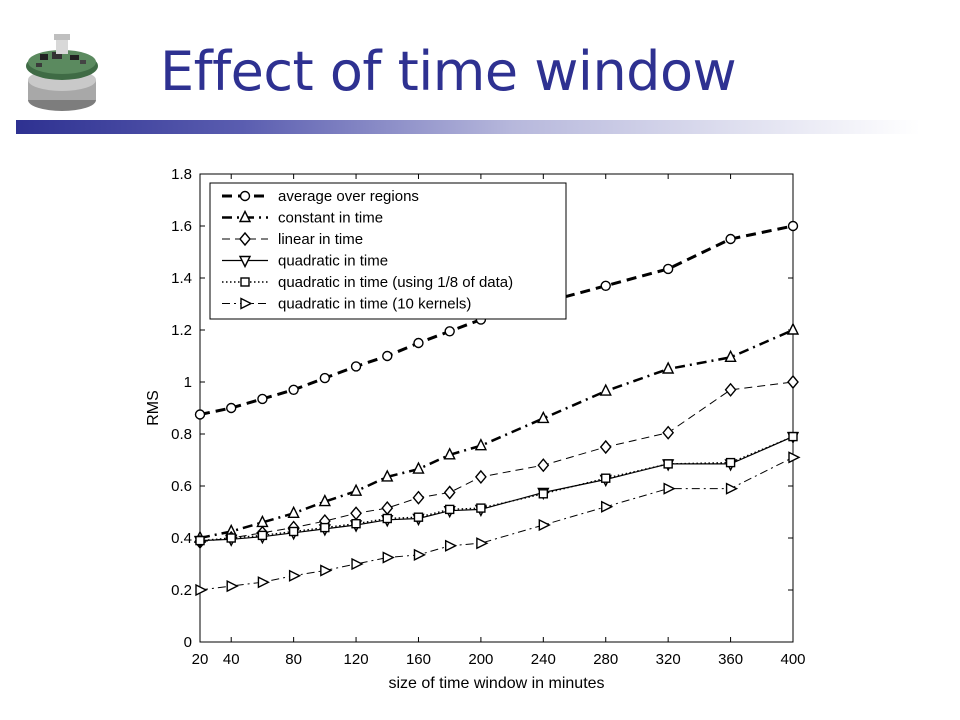  What do you see at coordinates (356, 659) in the screenshot?
I see `x-tick-label: 120` at bounding box center [356, 659].